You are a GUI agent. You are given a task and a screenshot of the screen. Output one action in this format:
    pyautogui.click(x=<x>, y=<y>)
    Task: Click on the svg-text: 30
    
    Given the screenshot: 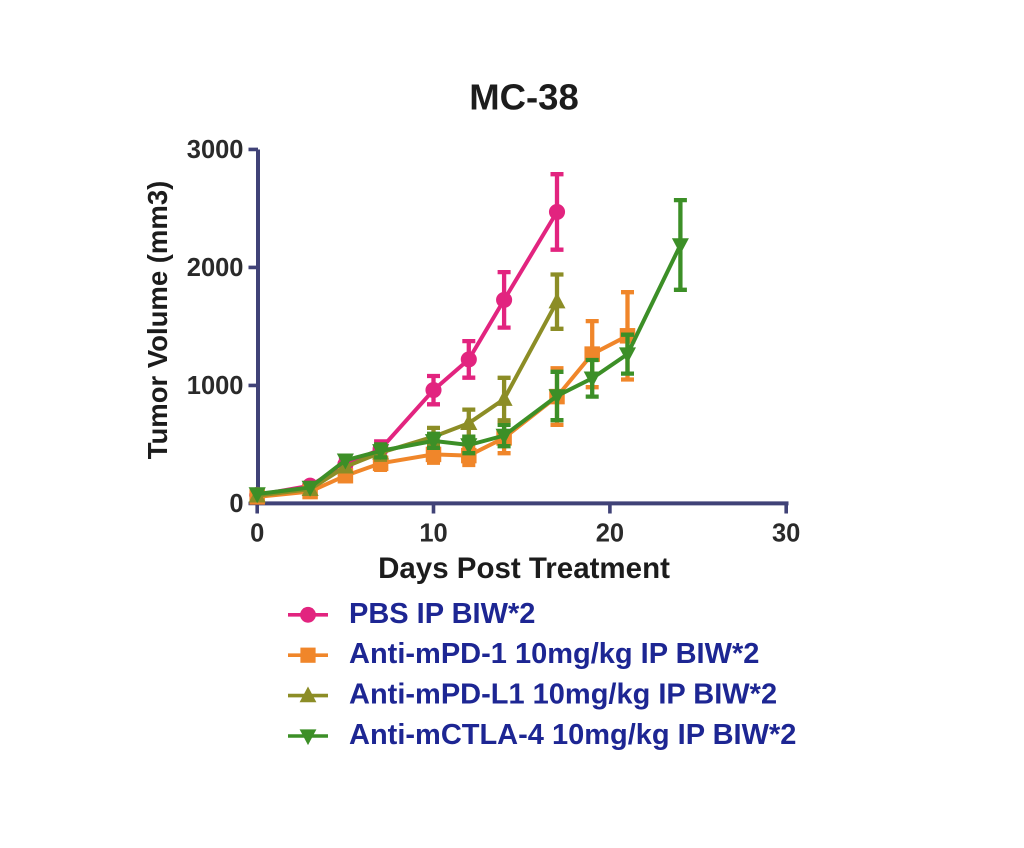 What is the action you would take?
    pyautogui.click(x=786, y=534)
    